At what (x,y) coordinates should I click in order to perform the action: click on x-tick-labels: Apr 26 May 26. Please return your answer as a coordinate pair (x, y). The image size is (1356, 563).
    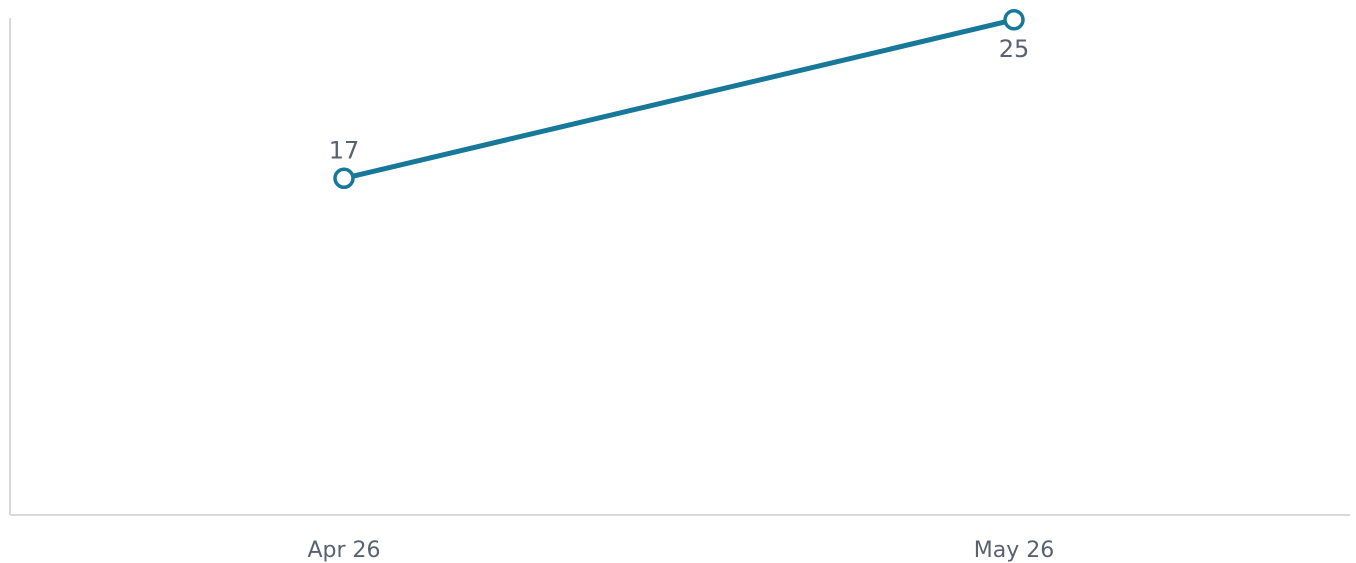
    Looking at the image, I should click on (680, 550).